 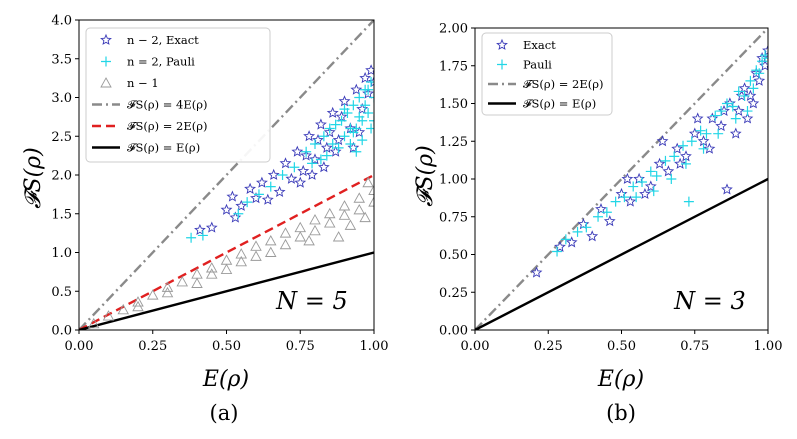 I want to click on legend-label: Exact, so click(x=539, y=45).